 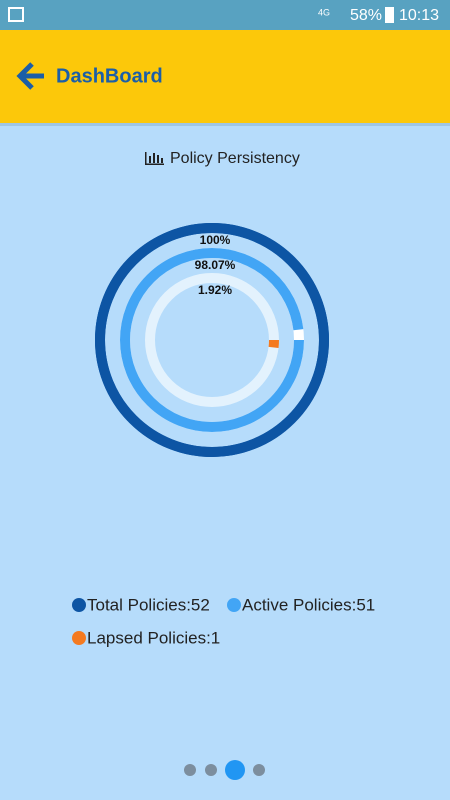 What do you see at coordinates (324, 12) in the screenshot?
I see `network-type: 4G` at bounding box center [324, 12].